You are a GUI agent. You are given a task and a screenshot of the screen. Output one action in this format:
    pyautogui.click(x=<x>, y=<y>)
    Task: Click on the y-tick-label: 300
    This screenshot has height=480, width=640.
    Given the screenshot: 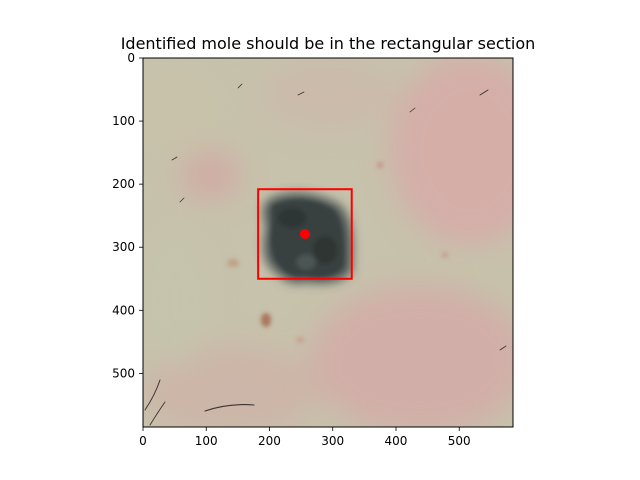 What is the action you would take?
    pyautogui.click(x=123, y=247)
    